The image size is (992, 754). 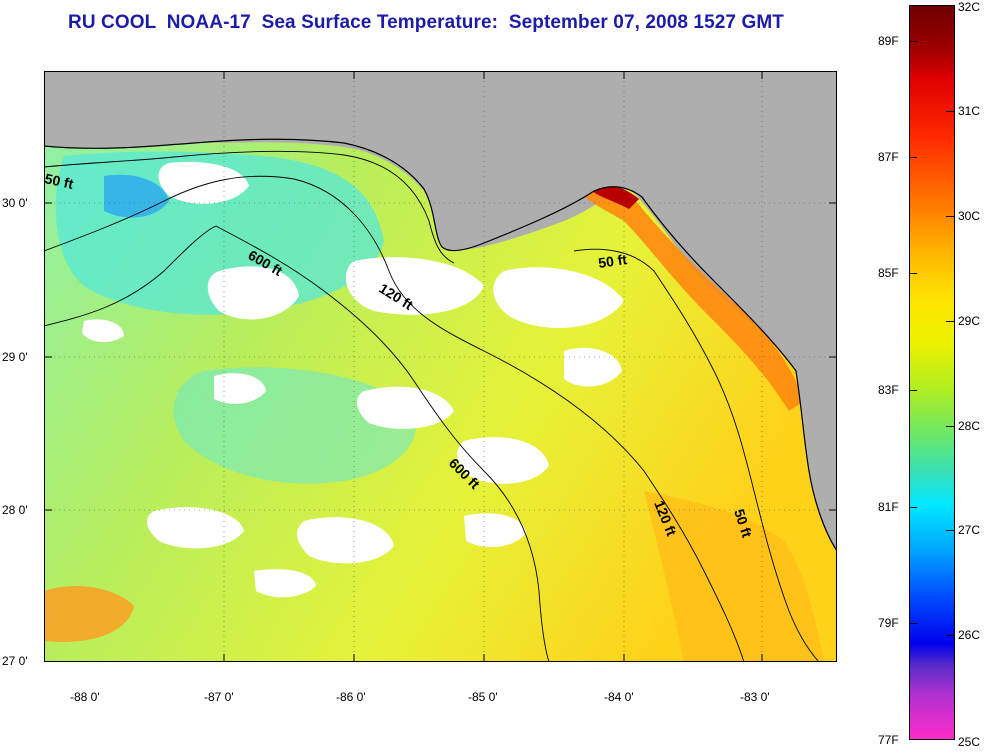 I want to click on lat-label: 28 0', so click(x=15, y=510).